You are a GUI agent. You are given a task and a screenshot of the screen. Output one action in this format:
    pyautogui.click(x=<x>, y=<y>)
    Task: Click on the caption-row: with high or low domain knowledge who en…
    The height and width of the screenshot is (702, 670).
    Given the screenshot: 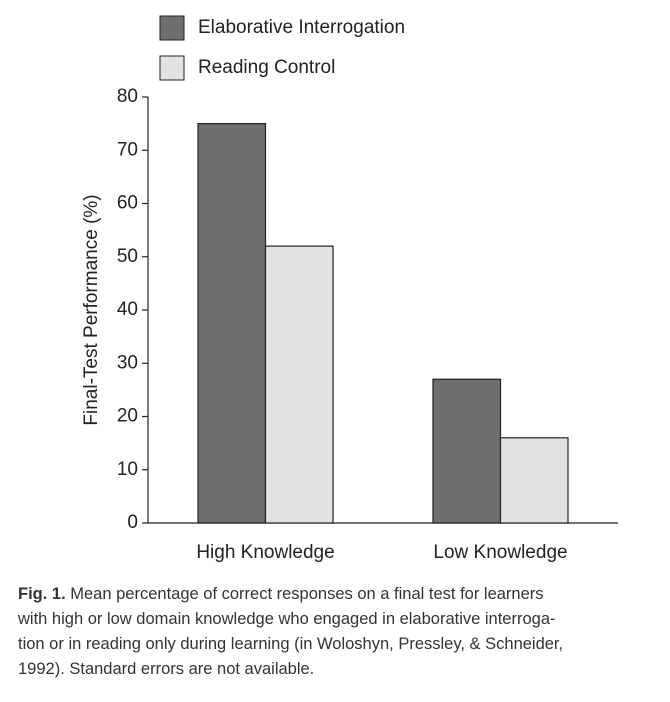 What is the action you would take?
    pyautogui.click(x=340, y=619)
    